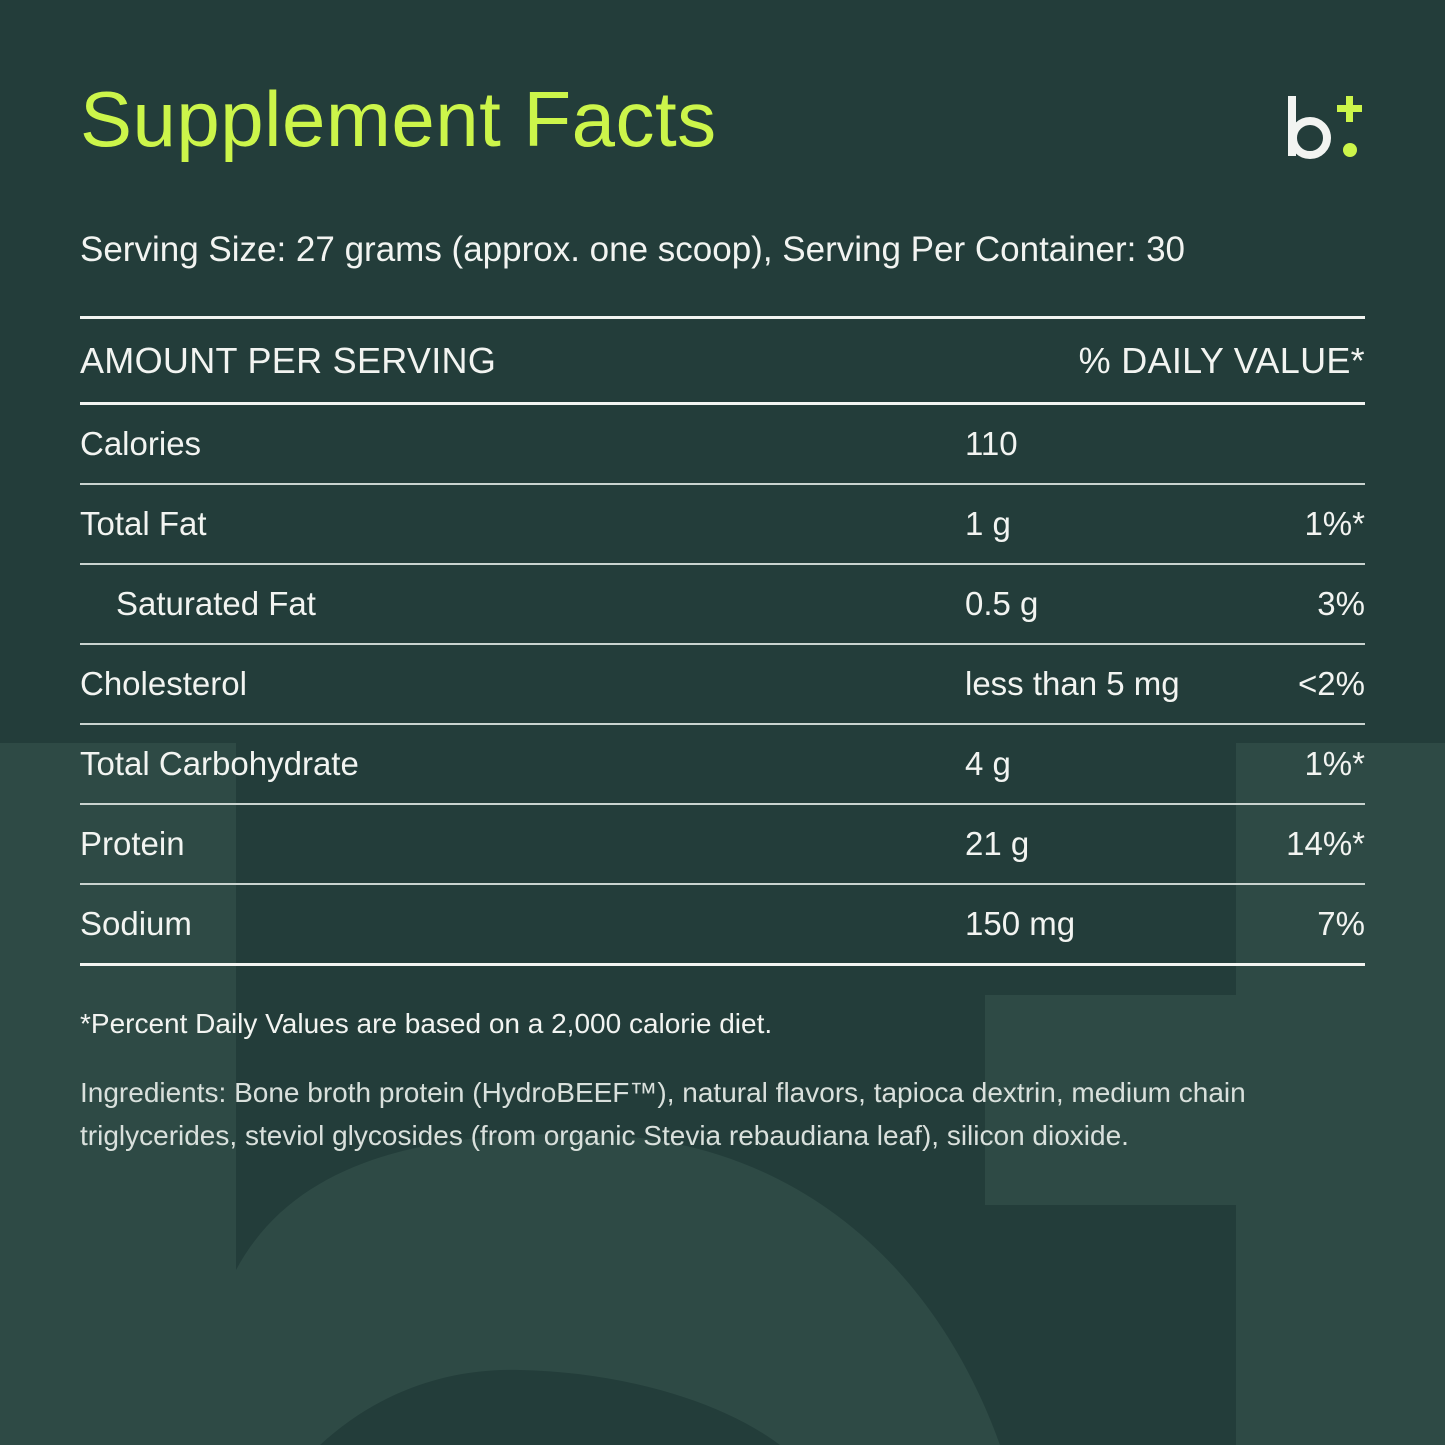 The height and width of the screenshot is (1445, 1445). What do you see at coordinates (1110, 1100) in the screenshot?
I see `watermark-plus-arm` at bounding box center [1110, 1100].